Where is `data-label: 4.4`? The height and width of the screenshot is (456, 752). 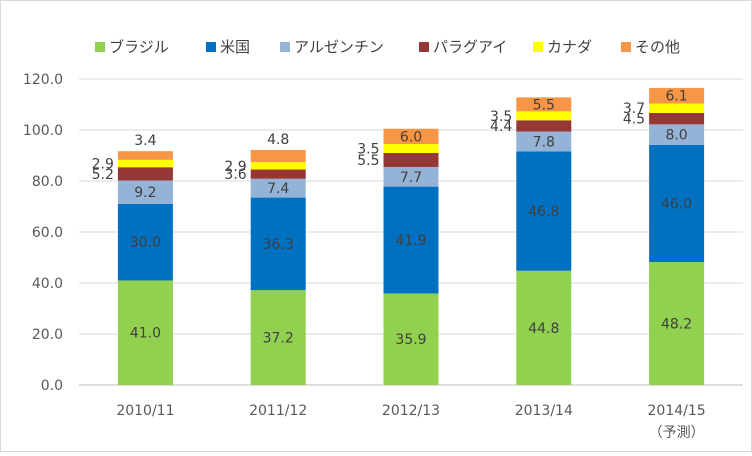 data-label: 4.4 is located at coordinates (501, 127).